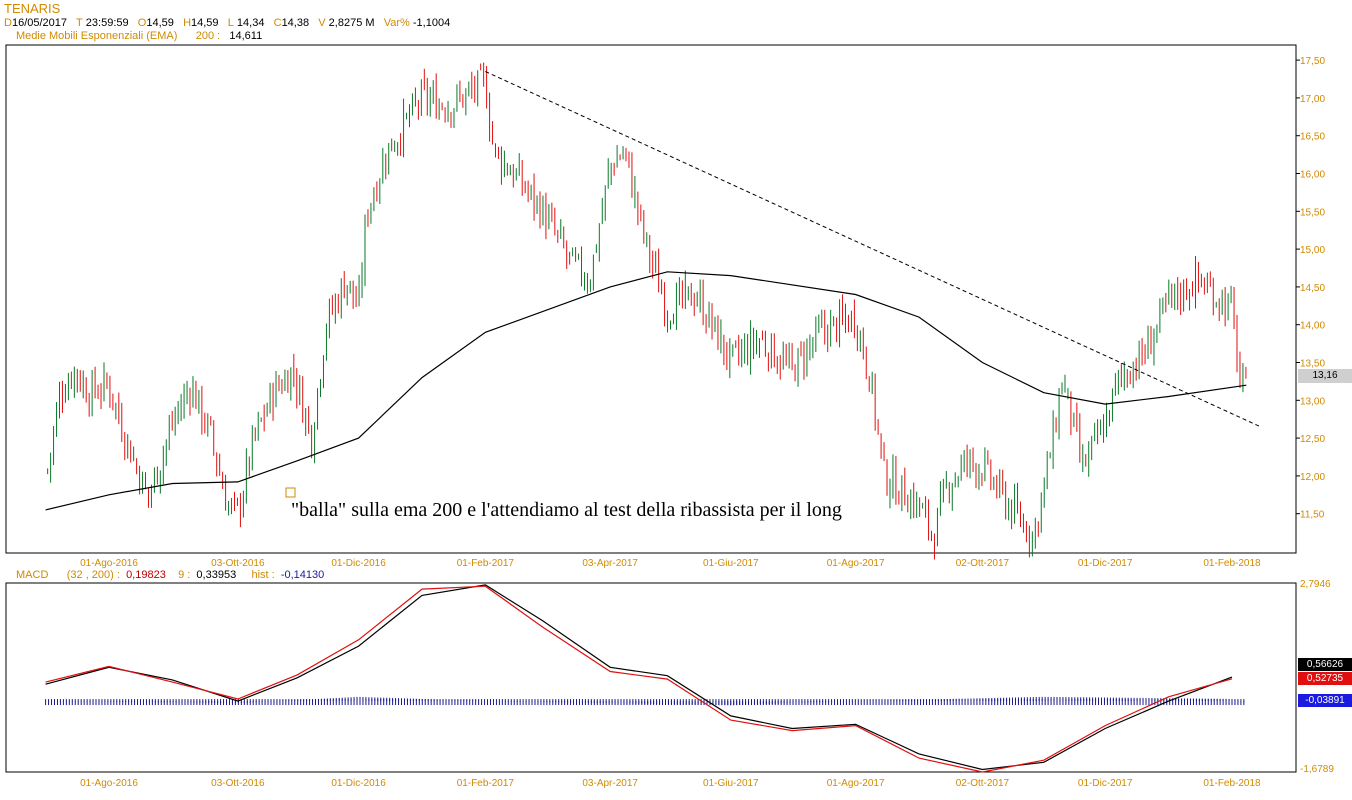 Image resolution: width=1352 pixels, height=800 pixels. I want to click on y-tick-label: 15,50, so click(1312, 212).